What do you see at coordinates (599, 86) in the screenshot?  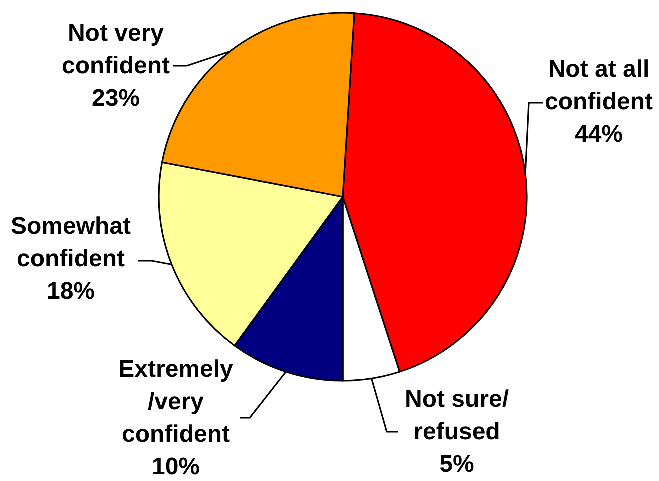 I see `slice-label: Not at all confident` at bounding box center [599, 86].